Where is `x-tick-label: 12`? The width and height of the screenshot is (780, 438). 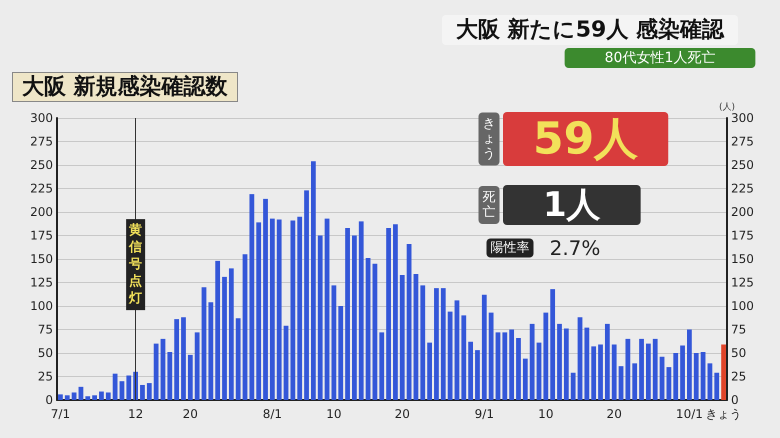 x-tick-label: 12 is located at coordinates (136, 414).